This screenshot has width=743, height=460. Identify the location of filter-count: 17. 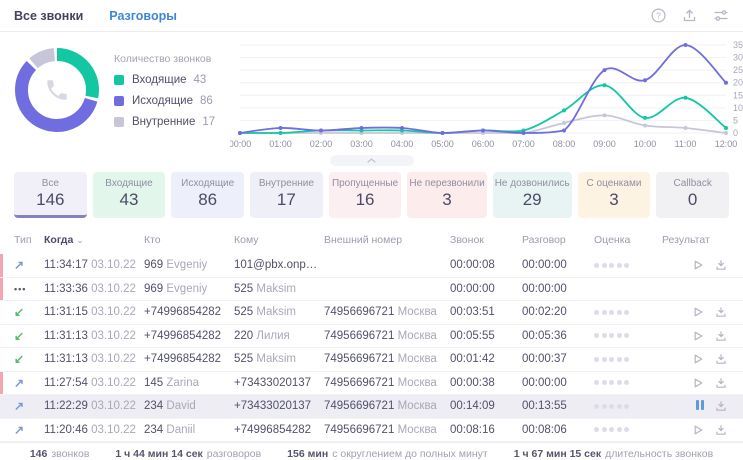
(286, 199).